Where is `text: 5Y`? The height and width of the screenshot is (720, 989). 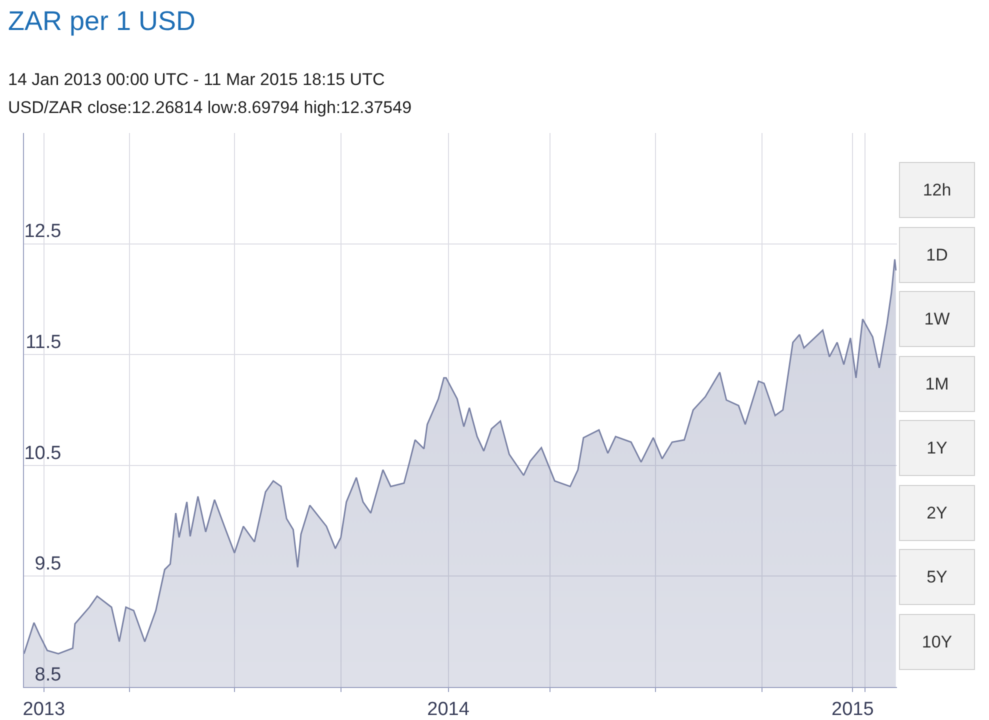 text: 5Y is located at coordinates (937, 577).